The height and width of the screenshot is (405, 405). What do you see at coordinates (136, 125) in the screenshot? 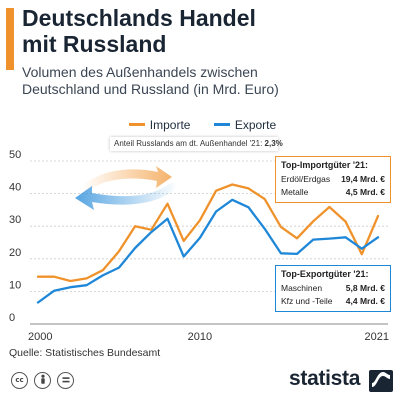
I see `legend-swatch-importe` at bounding box center [136, 125].